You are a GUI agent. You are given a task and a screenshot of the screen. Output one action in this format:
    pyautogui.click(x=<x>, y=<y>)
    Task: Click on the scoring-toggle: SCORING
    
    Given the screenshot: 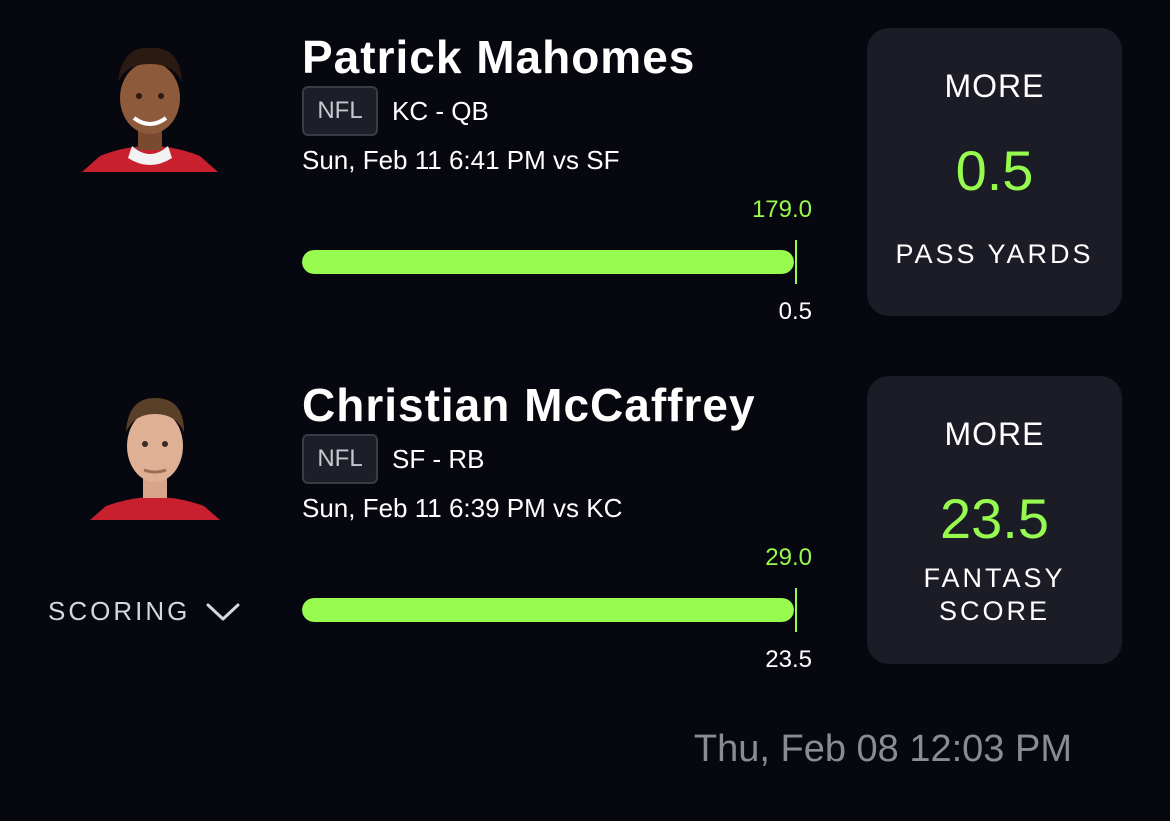 What is the action you would take?
    pyautogui.click(x=144, y=611)
    